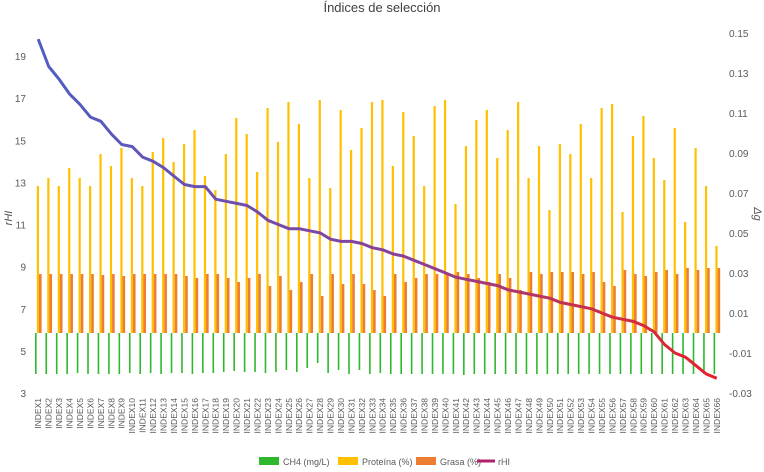  What do you see at coordinates (268, 416) in the screenshot?
I see `x-tick-label: INDEX23` at bounding box center [268, 416].